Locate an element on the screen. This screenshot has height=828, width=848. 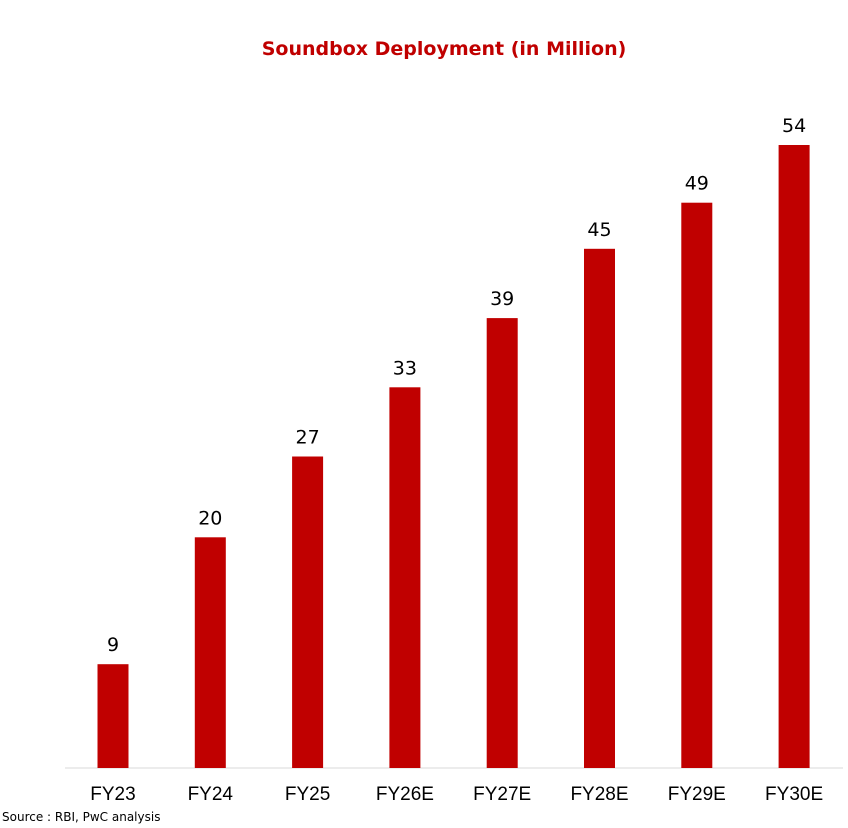
data-label-fy27e: 39 is located at coordinates (502, 299).